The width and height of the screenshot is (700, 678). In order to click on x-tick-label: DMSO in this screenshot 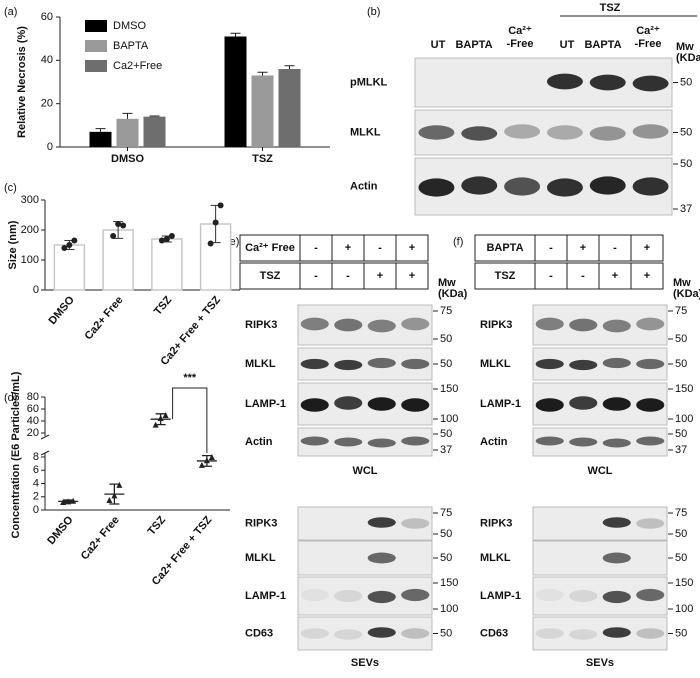, I will do `click(127, 159)`.